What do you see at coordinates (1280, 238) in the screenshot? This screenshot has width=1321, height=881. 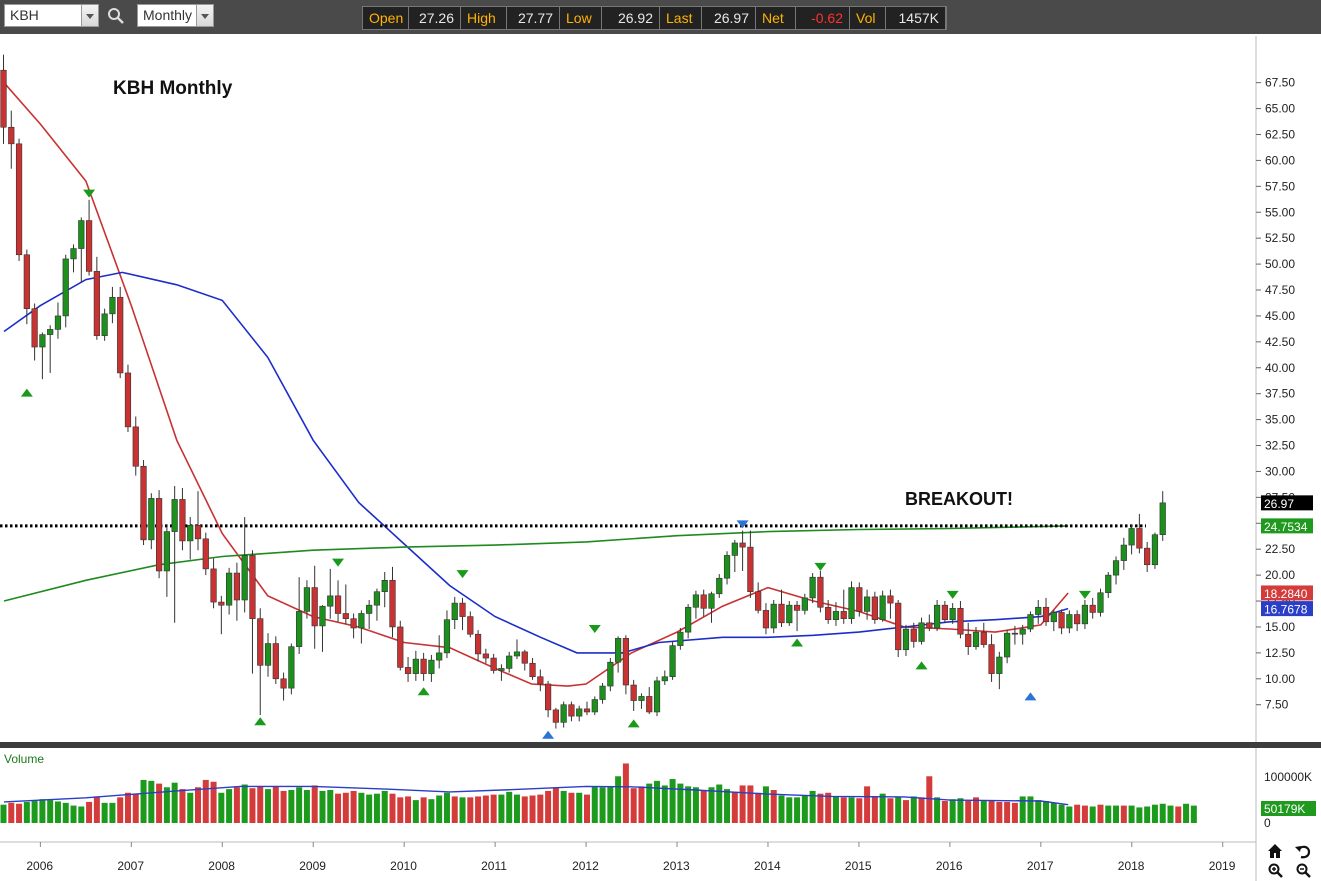 I see `y-tick-label: 52.50` at bounding box center [1280, 238].